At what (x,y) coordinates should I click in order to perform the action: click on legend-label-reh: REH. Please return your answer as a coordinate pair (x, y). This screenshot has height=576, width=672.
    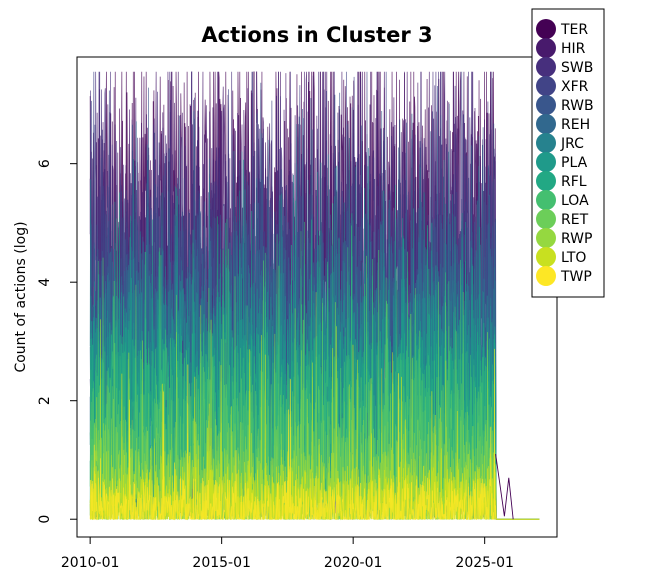
    Looking at the image, I should click on (575, 125).